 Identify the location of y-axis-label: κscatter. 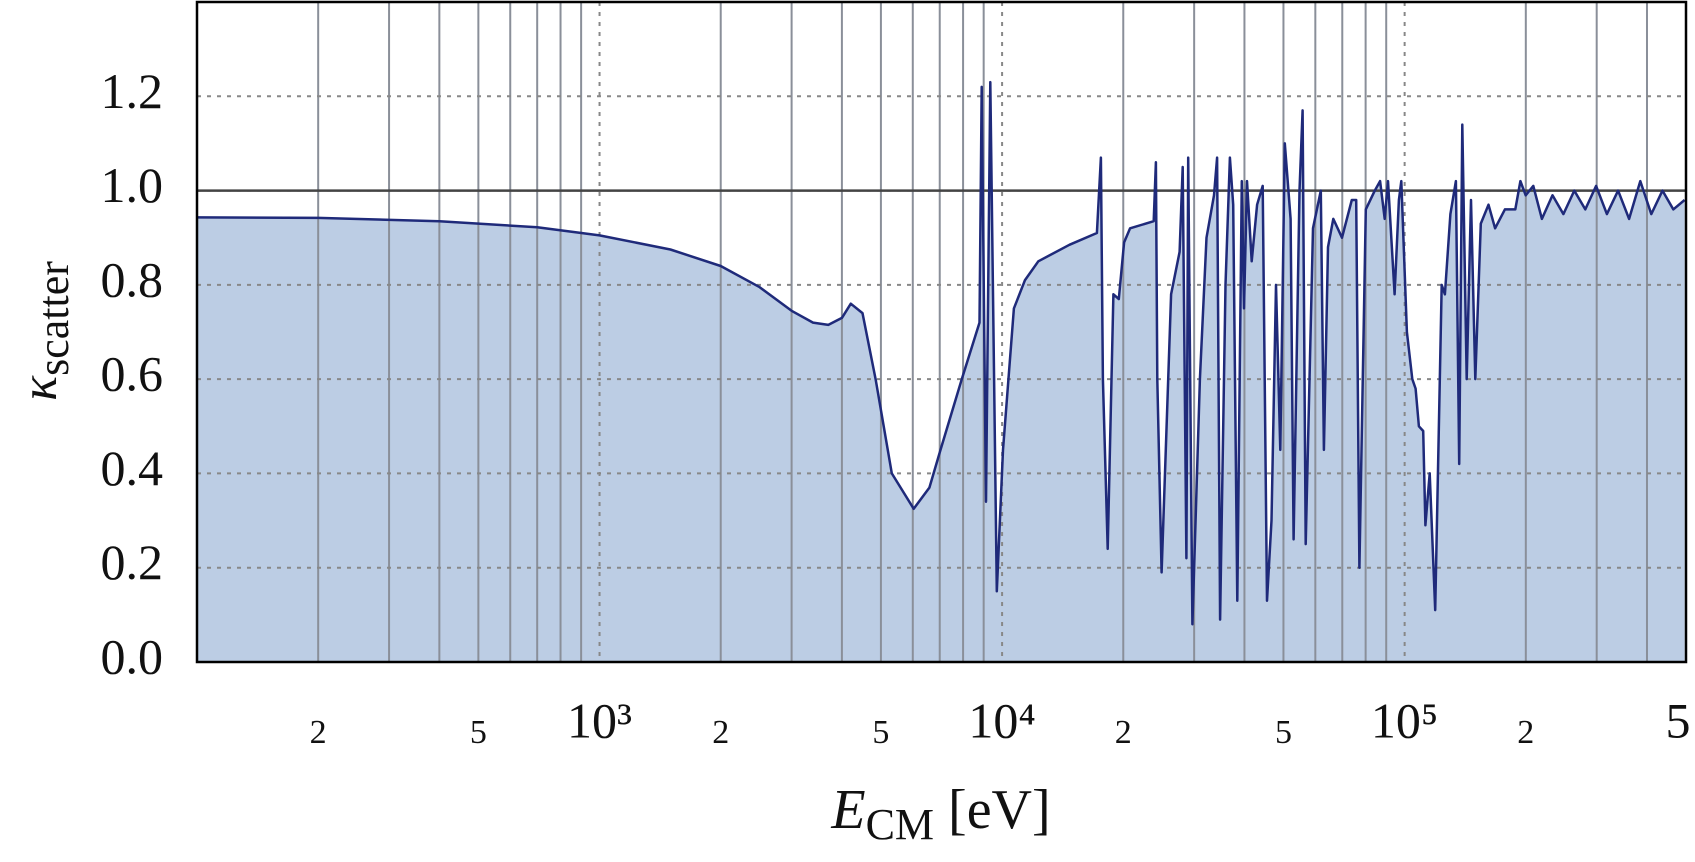
(44, 331).